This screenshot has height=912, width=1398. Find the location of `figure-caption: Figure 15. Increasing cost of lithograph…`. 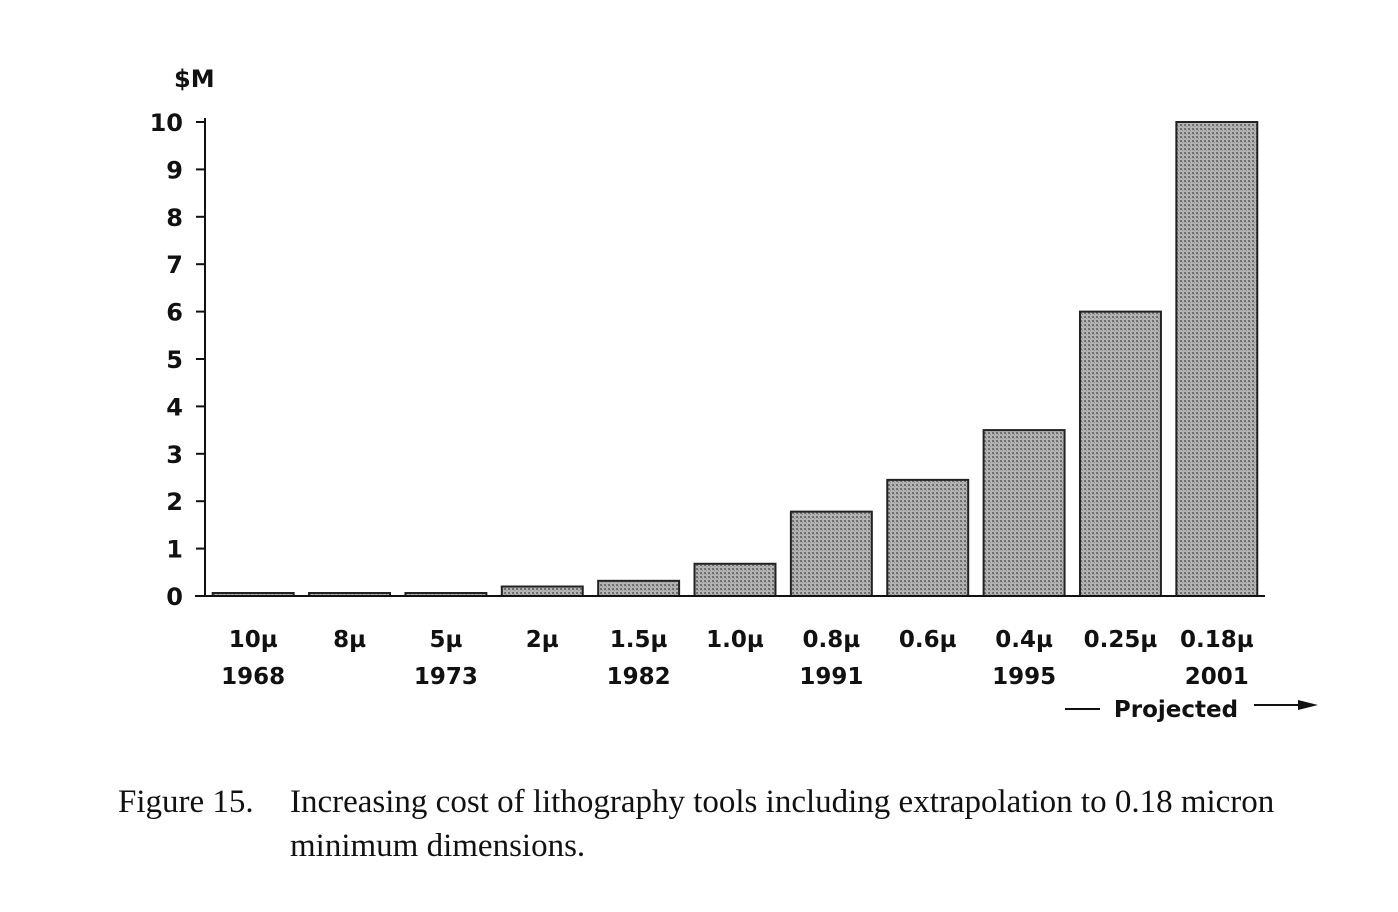

figure-caption: Figure 15. Increasing cost of lithograph… is located at coordinates (708, 824).